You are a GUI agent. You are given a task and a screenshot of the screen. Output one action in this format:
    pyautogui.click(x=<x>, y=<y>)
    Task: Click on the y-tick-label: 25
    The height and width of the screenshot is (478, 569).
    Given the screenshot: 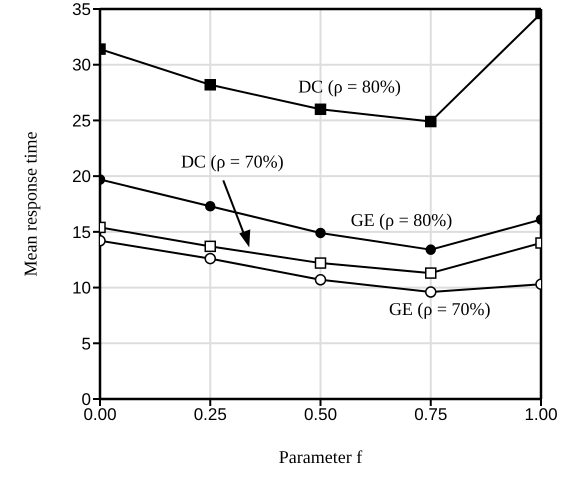 What is the action you would take?
    pyautogui.click(x=81, y=120)
    